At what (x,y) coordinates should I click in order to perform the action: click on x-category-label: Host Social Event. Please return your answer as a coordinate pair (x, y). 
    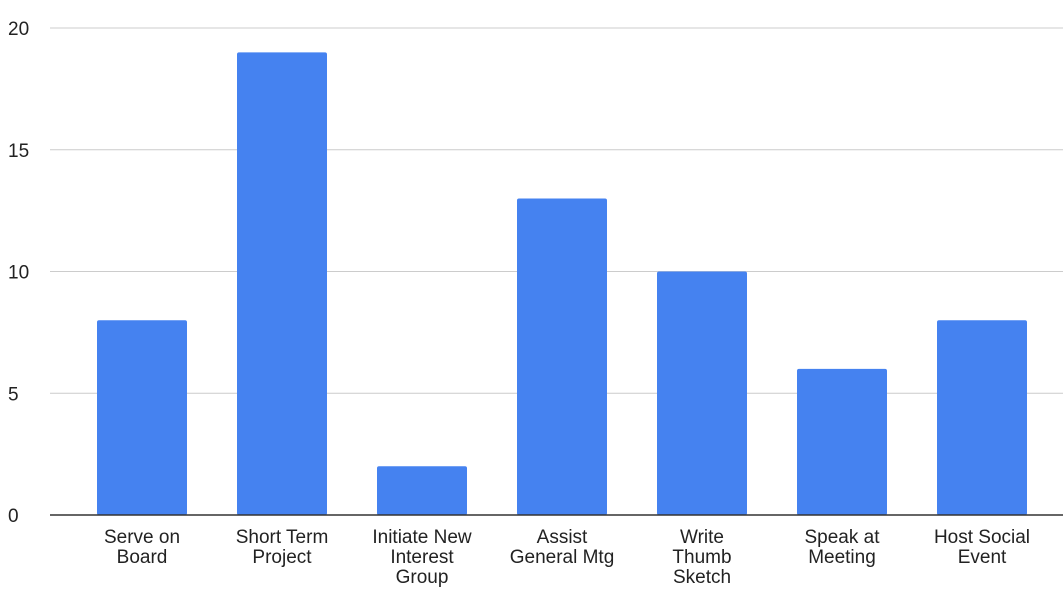
    Looking at the image, I should click on (982, 547).